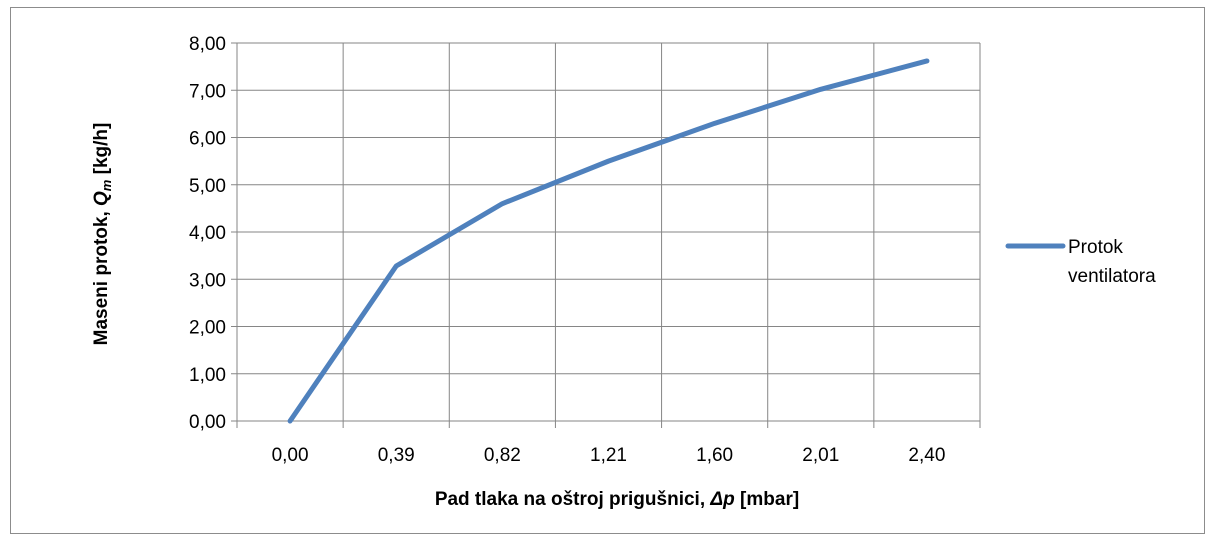  I want to click on y-tick-label: 4,00, so click(207, 233).